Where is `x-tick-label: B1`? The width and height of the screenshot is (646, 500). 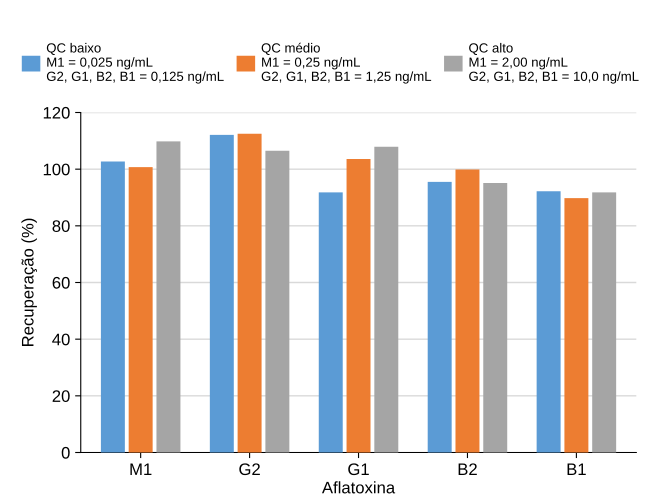 x-tick-label: B1 is located at coordinates (577, 469).